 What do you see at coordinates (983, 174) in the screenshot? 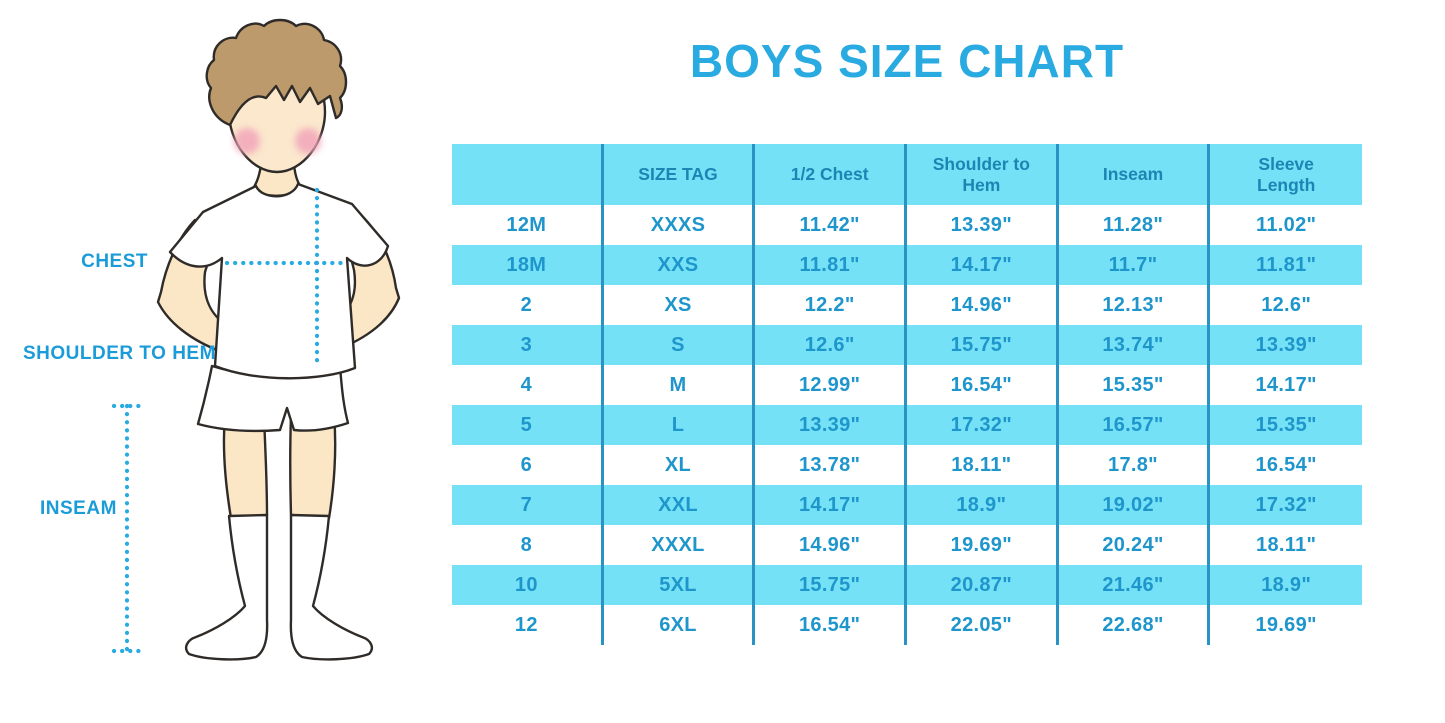
I see `header-cell: Shoulder to Hem` at bounding box center [983, 174].